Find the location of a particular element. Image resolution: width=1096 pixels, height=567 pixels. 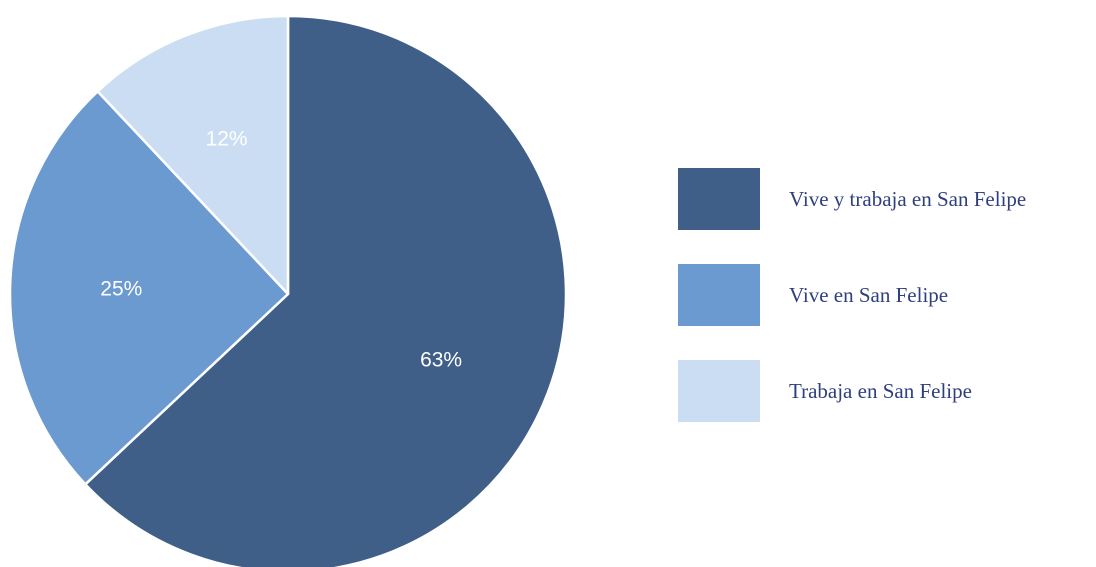

slice-label-3: 12% is located at coordinates (227, 138).